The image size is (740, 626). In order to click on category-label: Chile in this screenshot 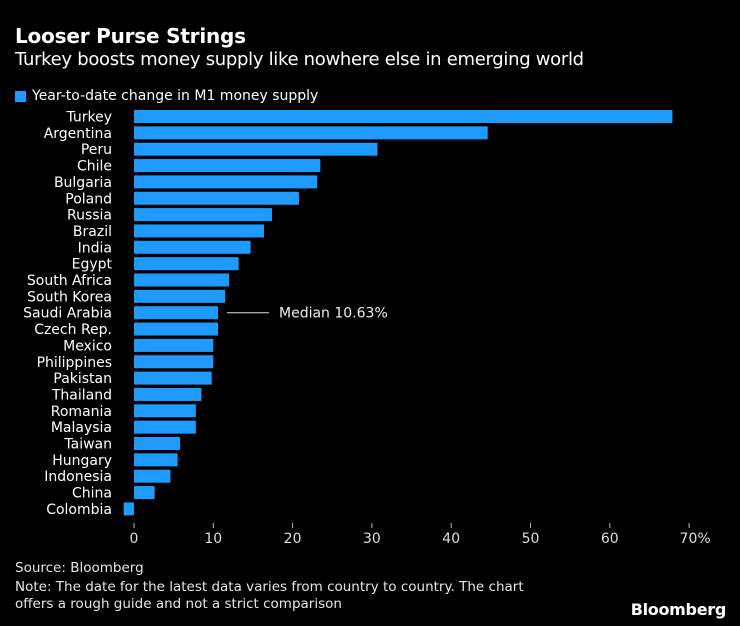, I will do `click(94, 167)`.